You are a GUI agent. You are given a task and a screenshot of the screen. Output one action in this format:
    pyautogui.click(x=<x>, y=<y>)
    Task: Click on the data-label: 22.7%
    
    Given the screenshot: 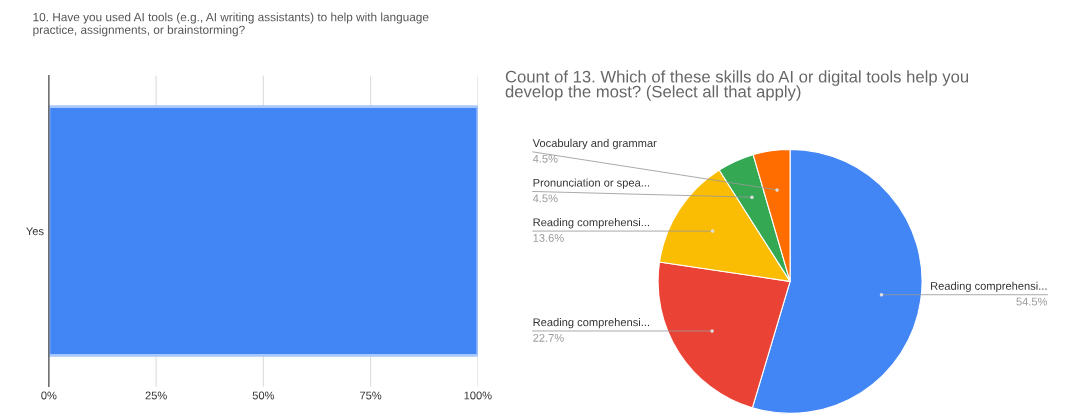 What is the action you would take?
    pyautogui.click(x=548, y=337)
    